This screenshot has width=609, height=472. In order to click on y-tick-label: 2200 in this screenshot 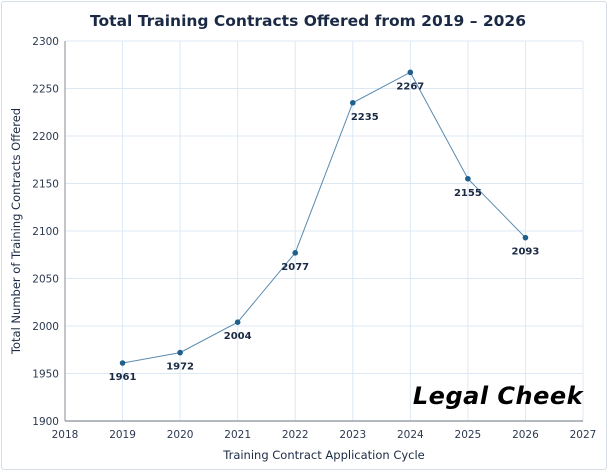, I will do `click(45, 137)`.